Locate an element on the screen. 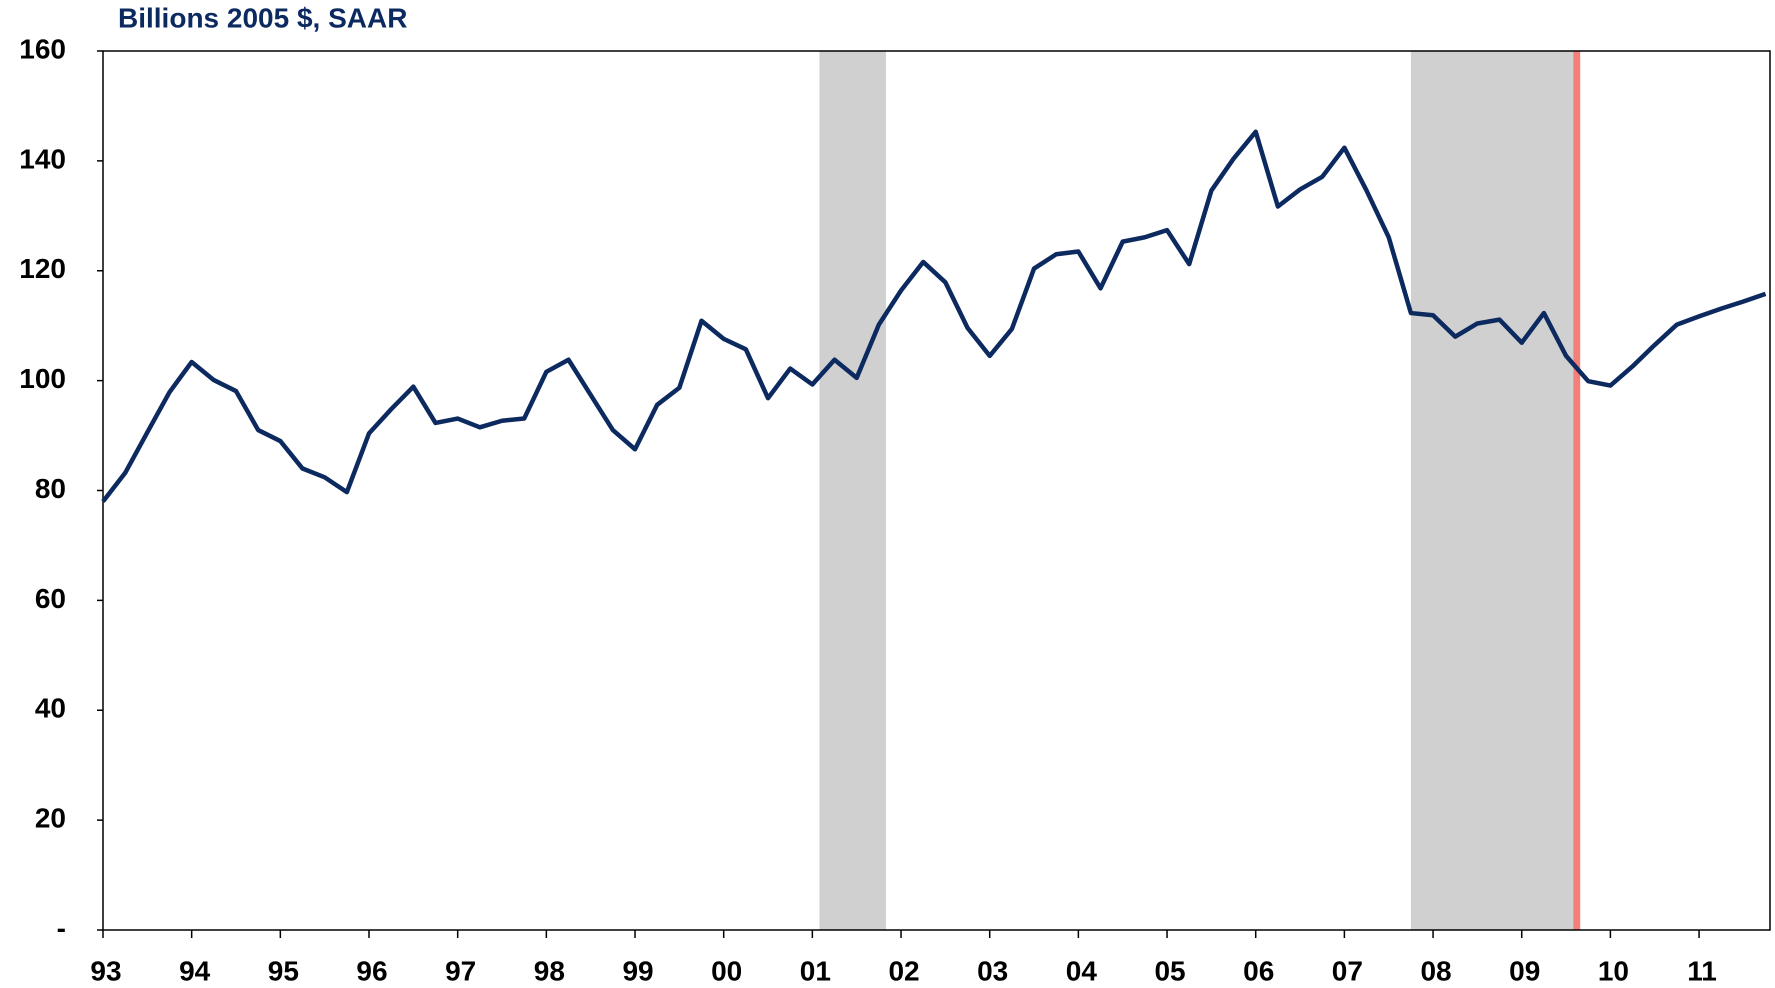 This screenshot has height=988, width=1775. y-tick-label: 40 is located at coordinates (50, 708).